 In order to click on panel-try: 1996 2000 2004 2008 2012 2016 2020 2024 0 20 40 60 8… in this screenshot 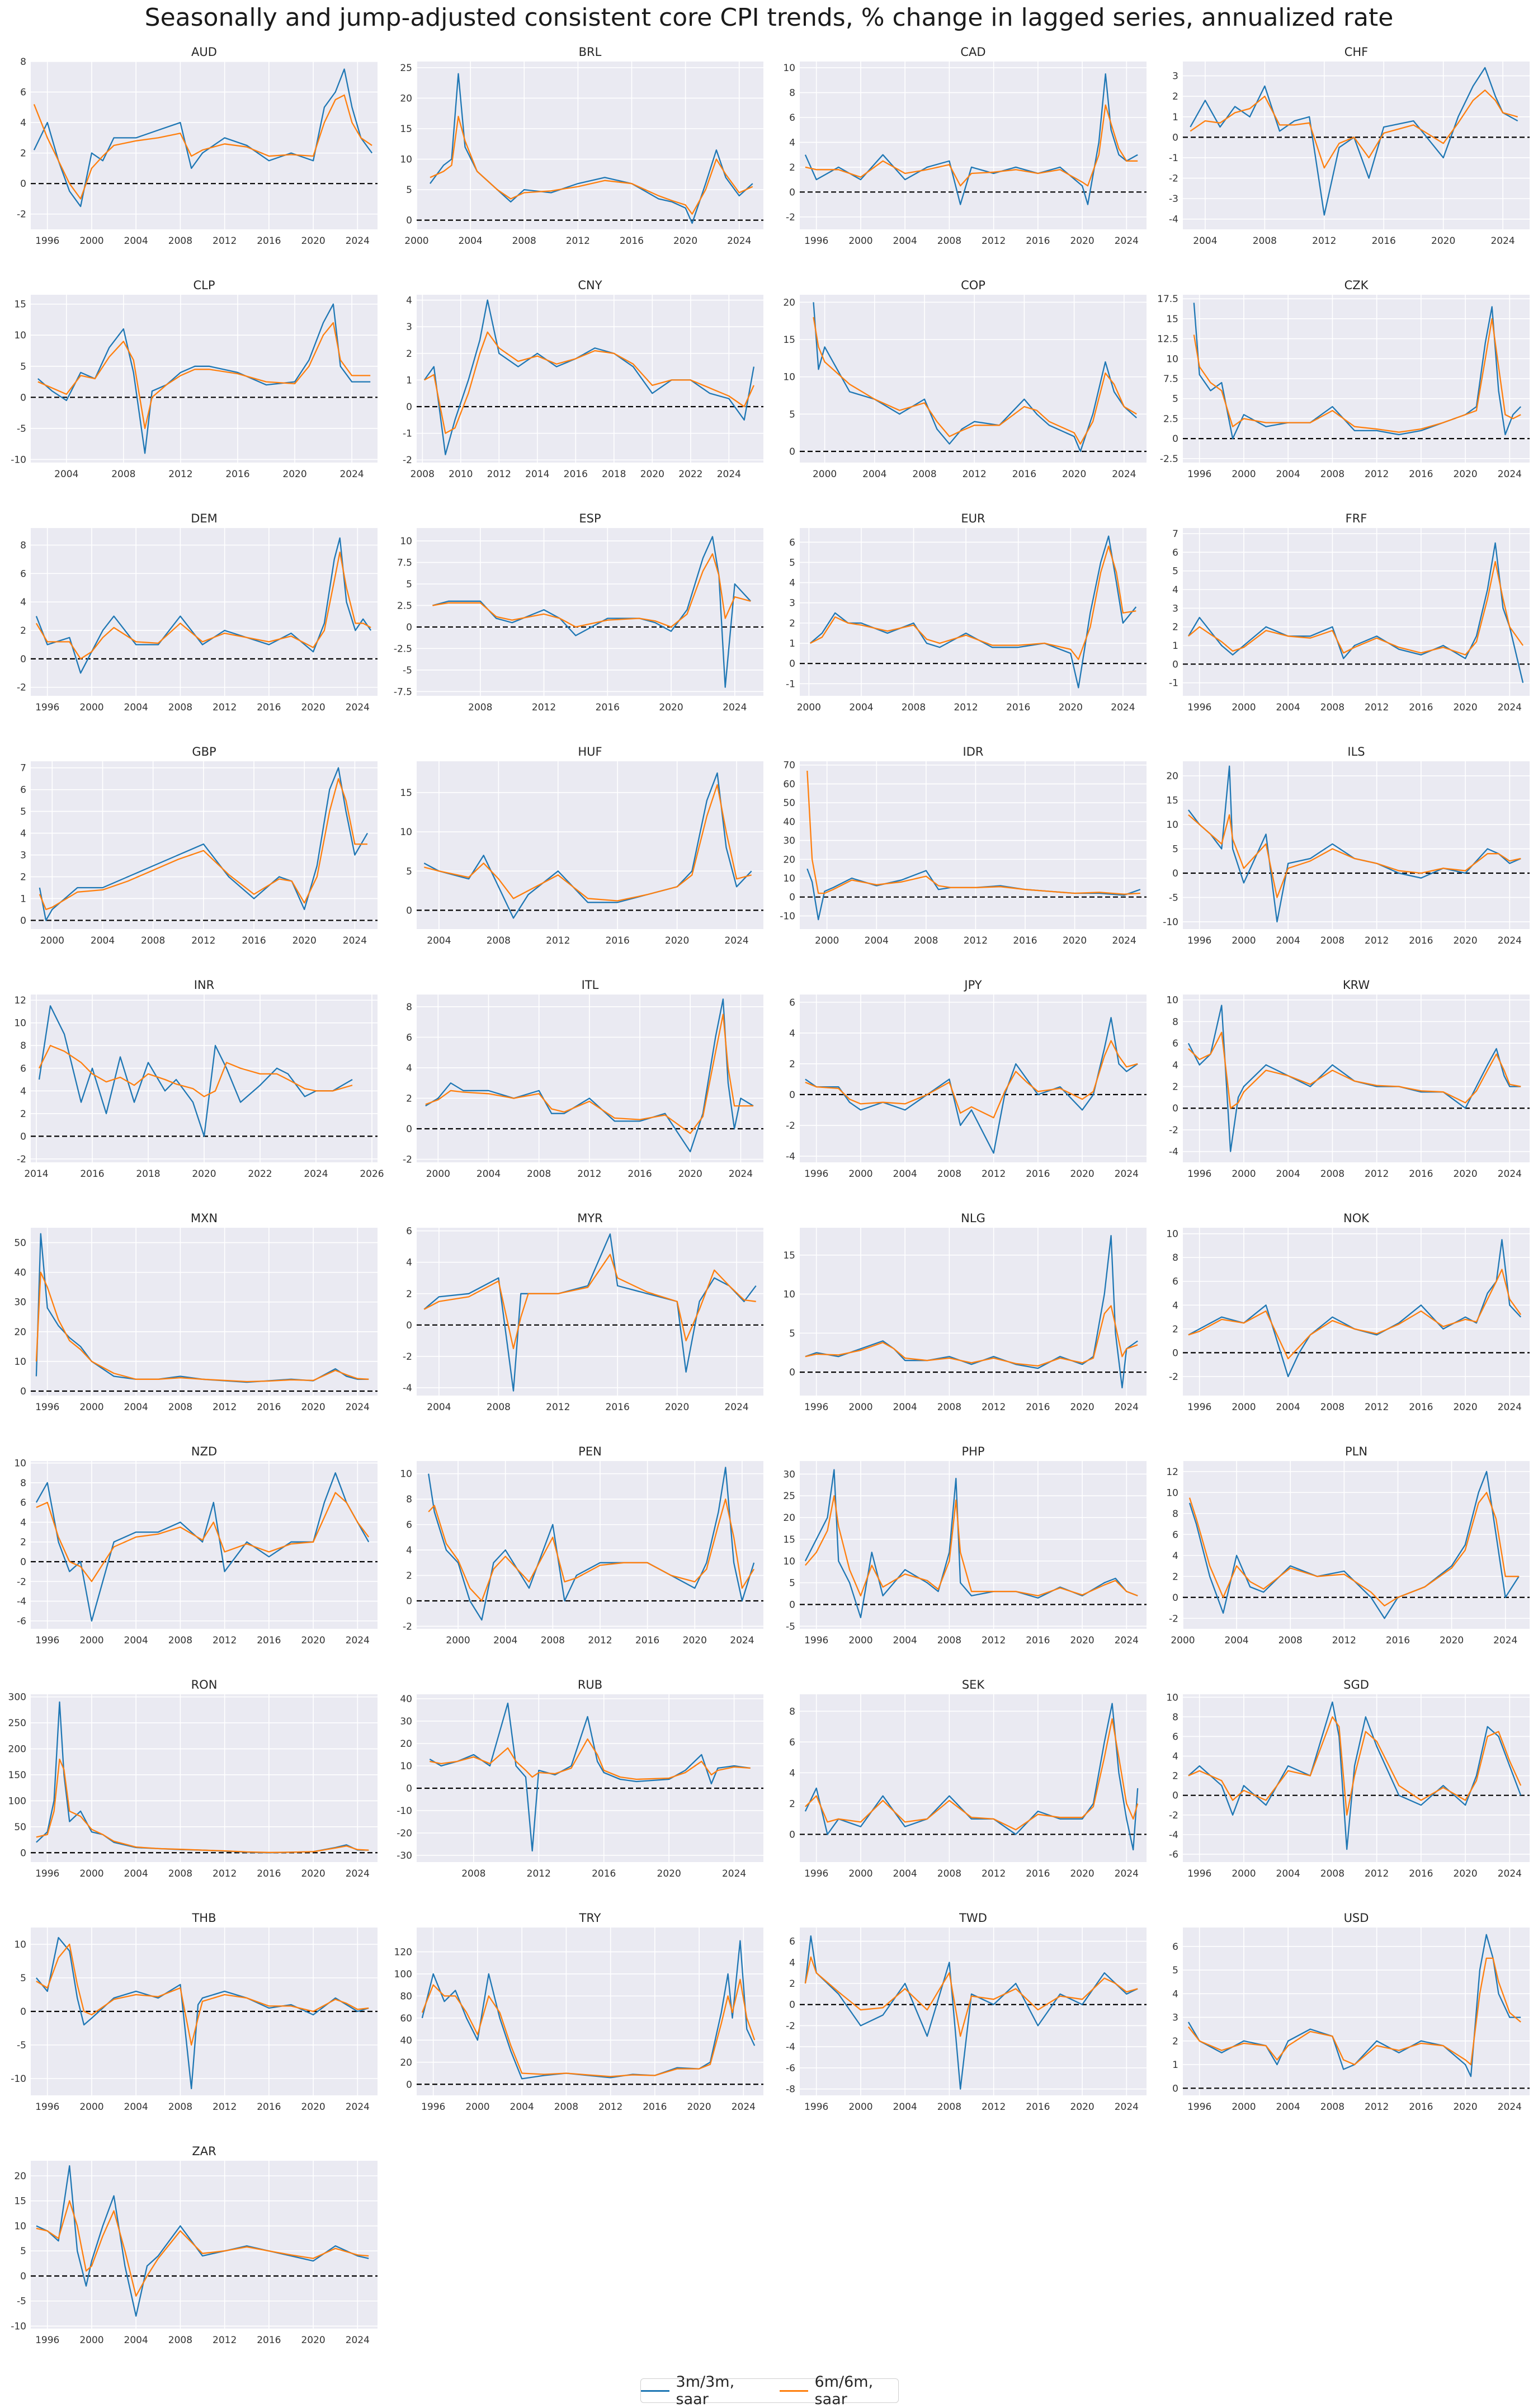, I will do `click(578, 2012)`.